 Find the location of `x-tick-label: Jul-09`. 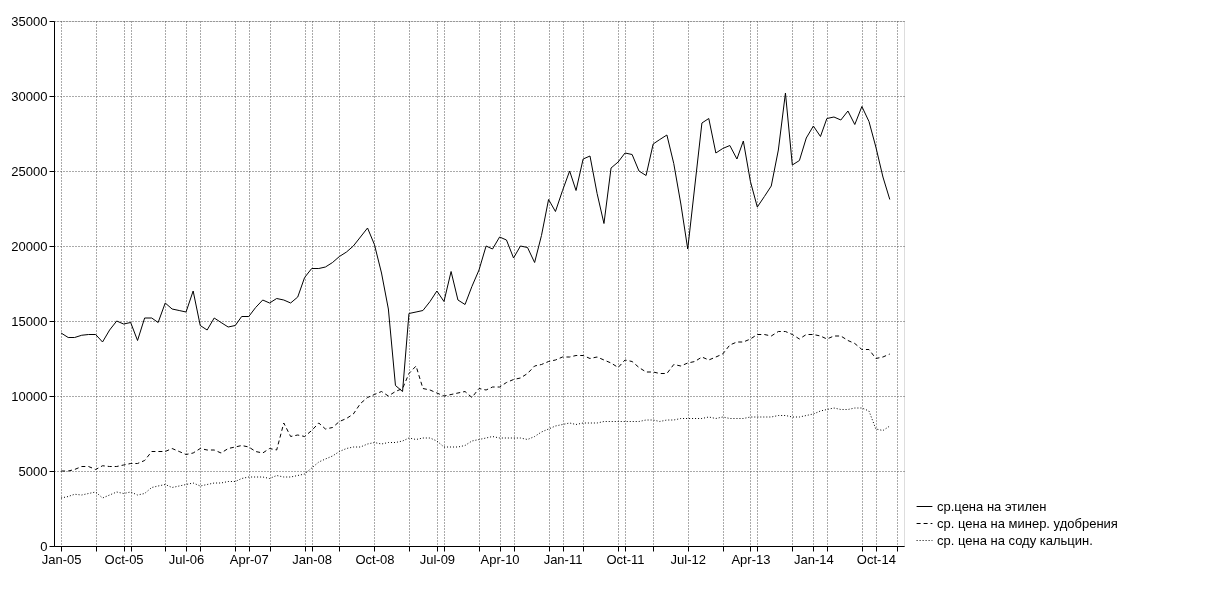

x-tick-label: Jul-09 is located at coordinates (437, 559).